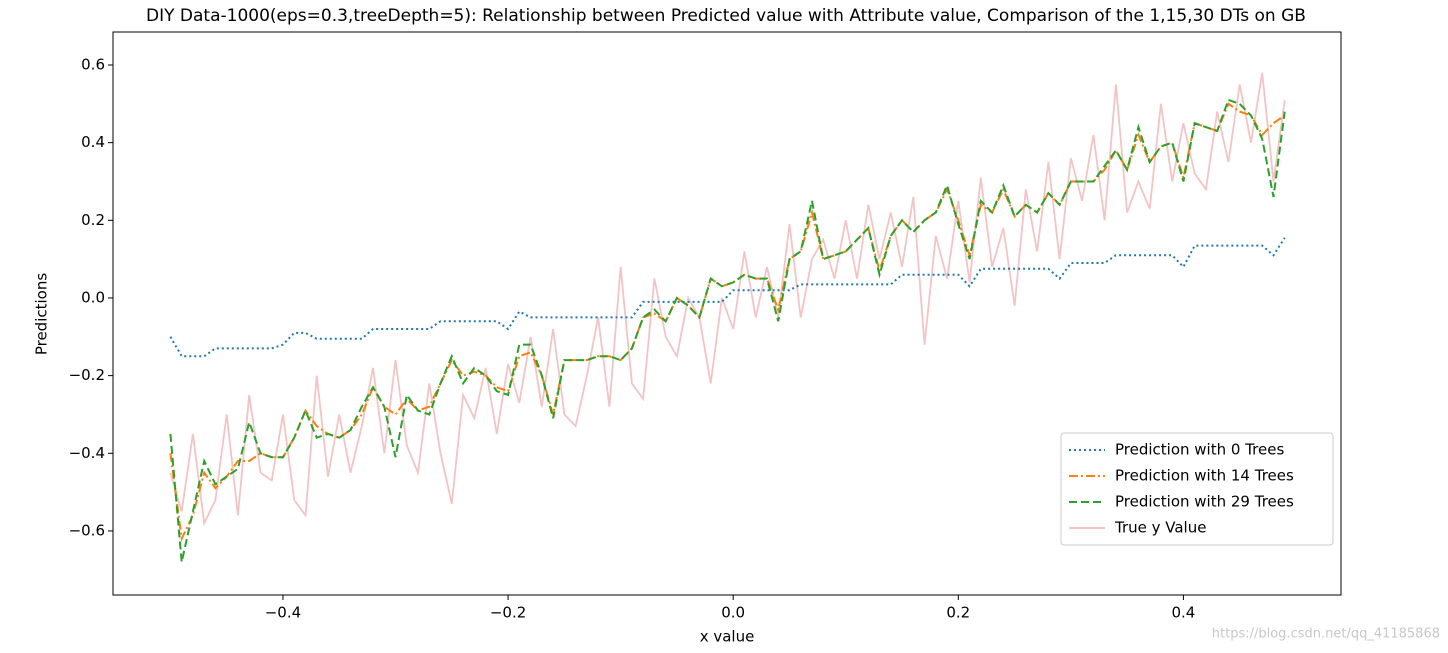  What do you see at coordinates (1199, 450) in the screenshot?
I see `legend-label: Prediction with 0 Trees` at bounding box center [1199, 450].